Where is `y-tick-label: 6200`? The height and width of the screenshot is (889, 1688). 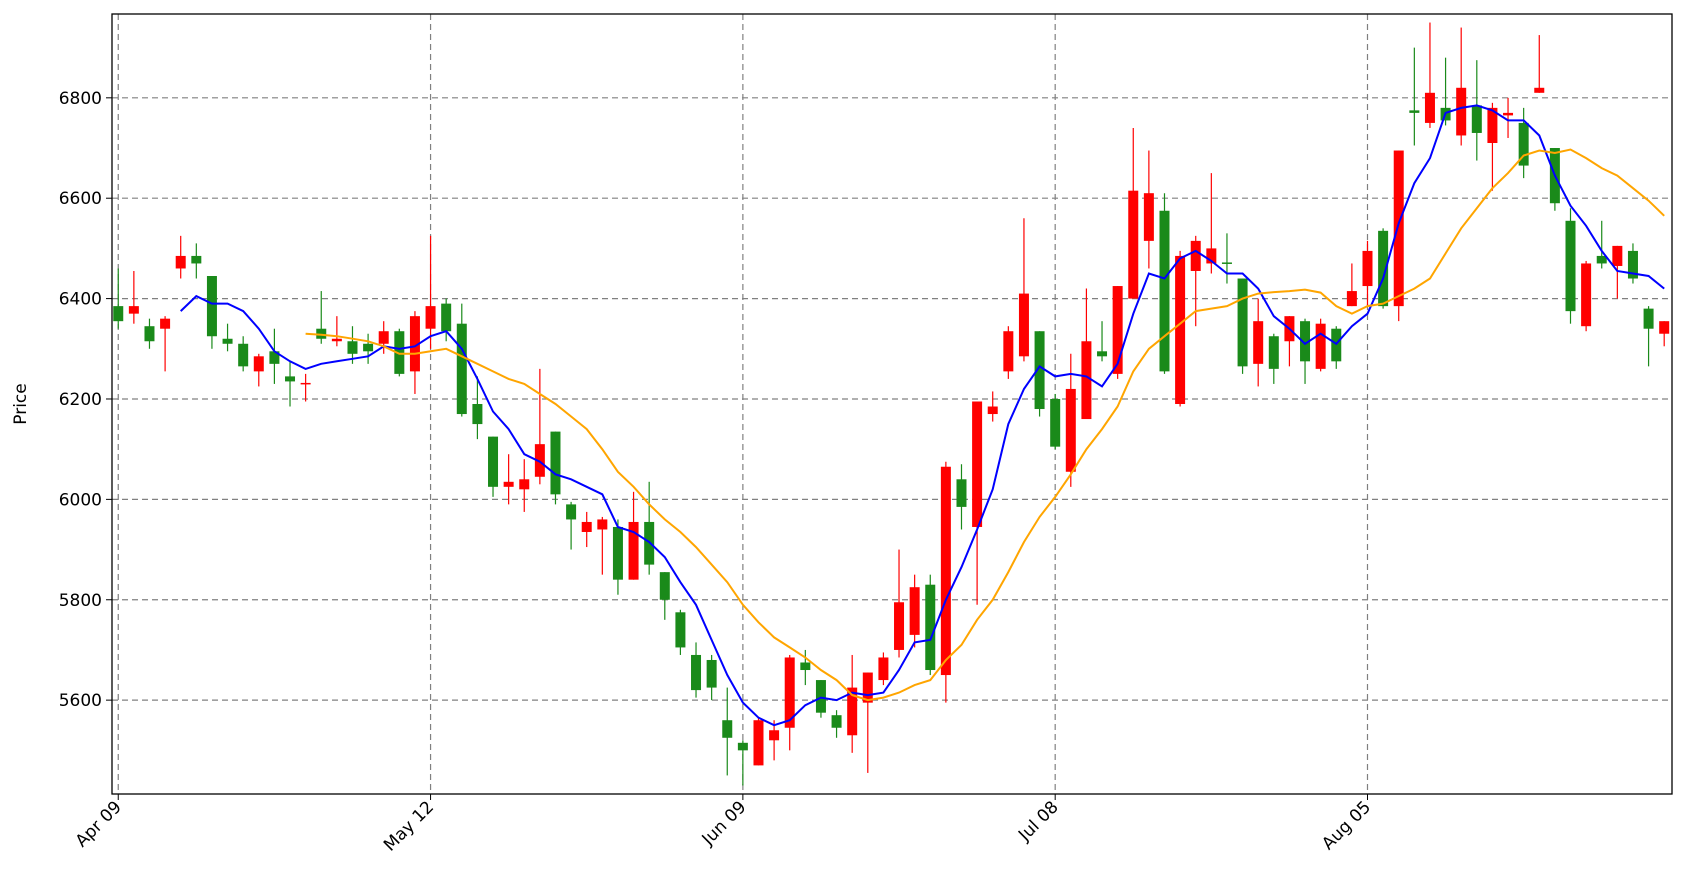 y-tick-label: 6200 is located at coordinates (80, 400).